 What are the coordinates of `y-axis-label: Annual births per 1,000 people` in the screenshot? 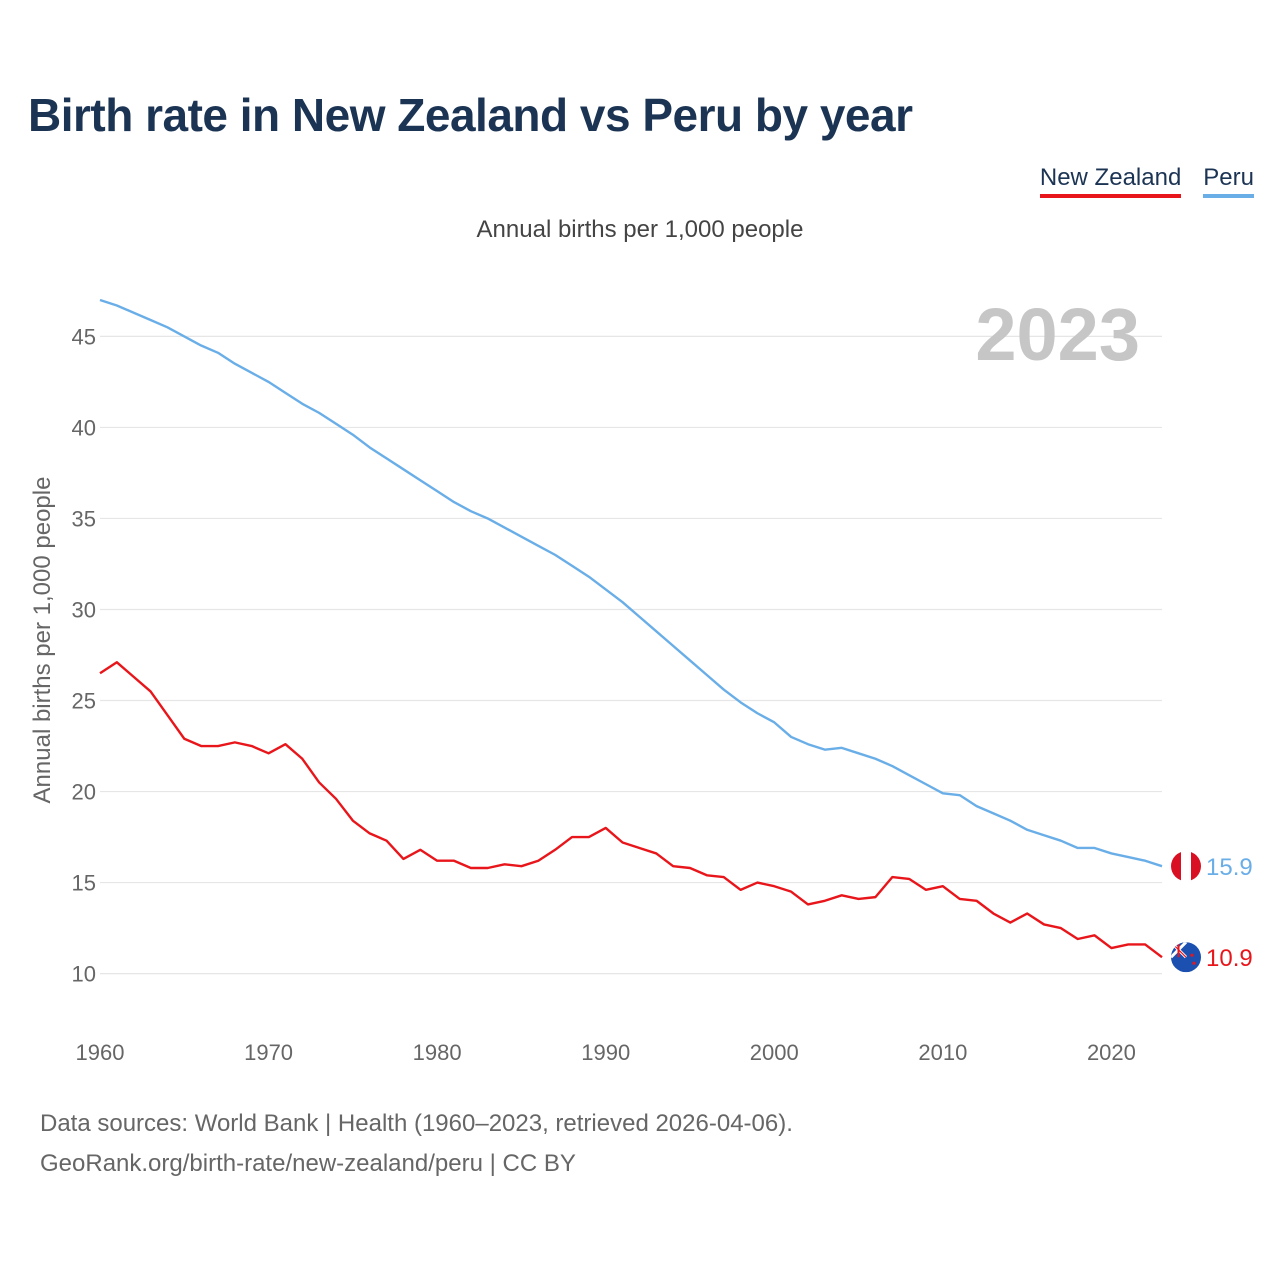 It's located at (42, 640).